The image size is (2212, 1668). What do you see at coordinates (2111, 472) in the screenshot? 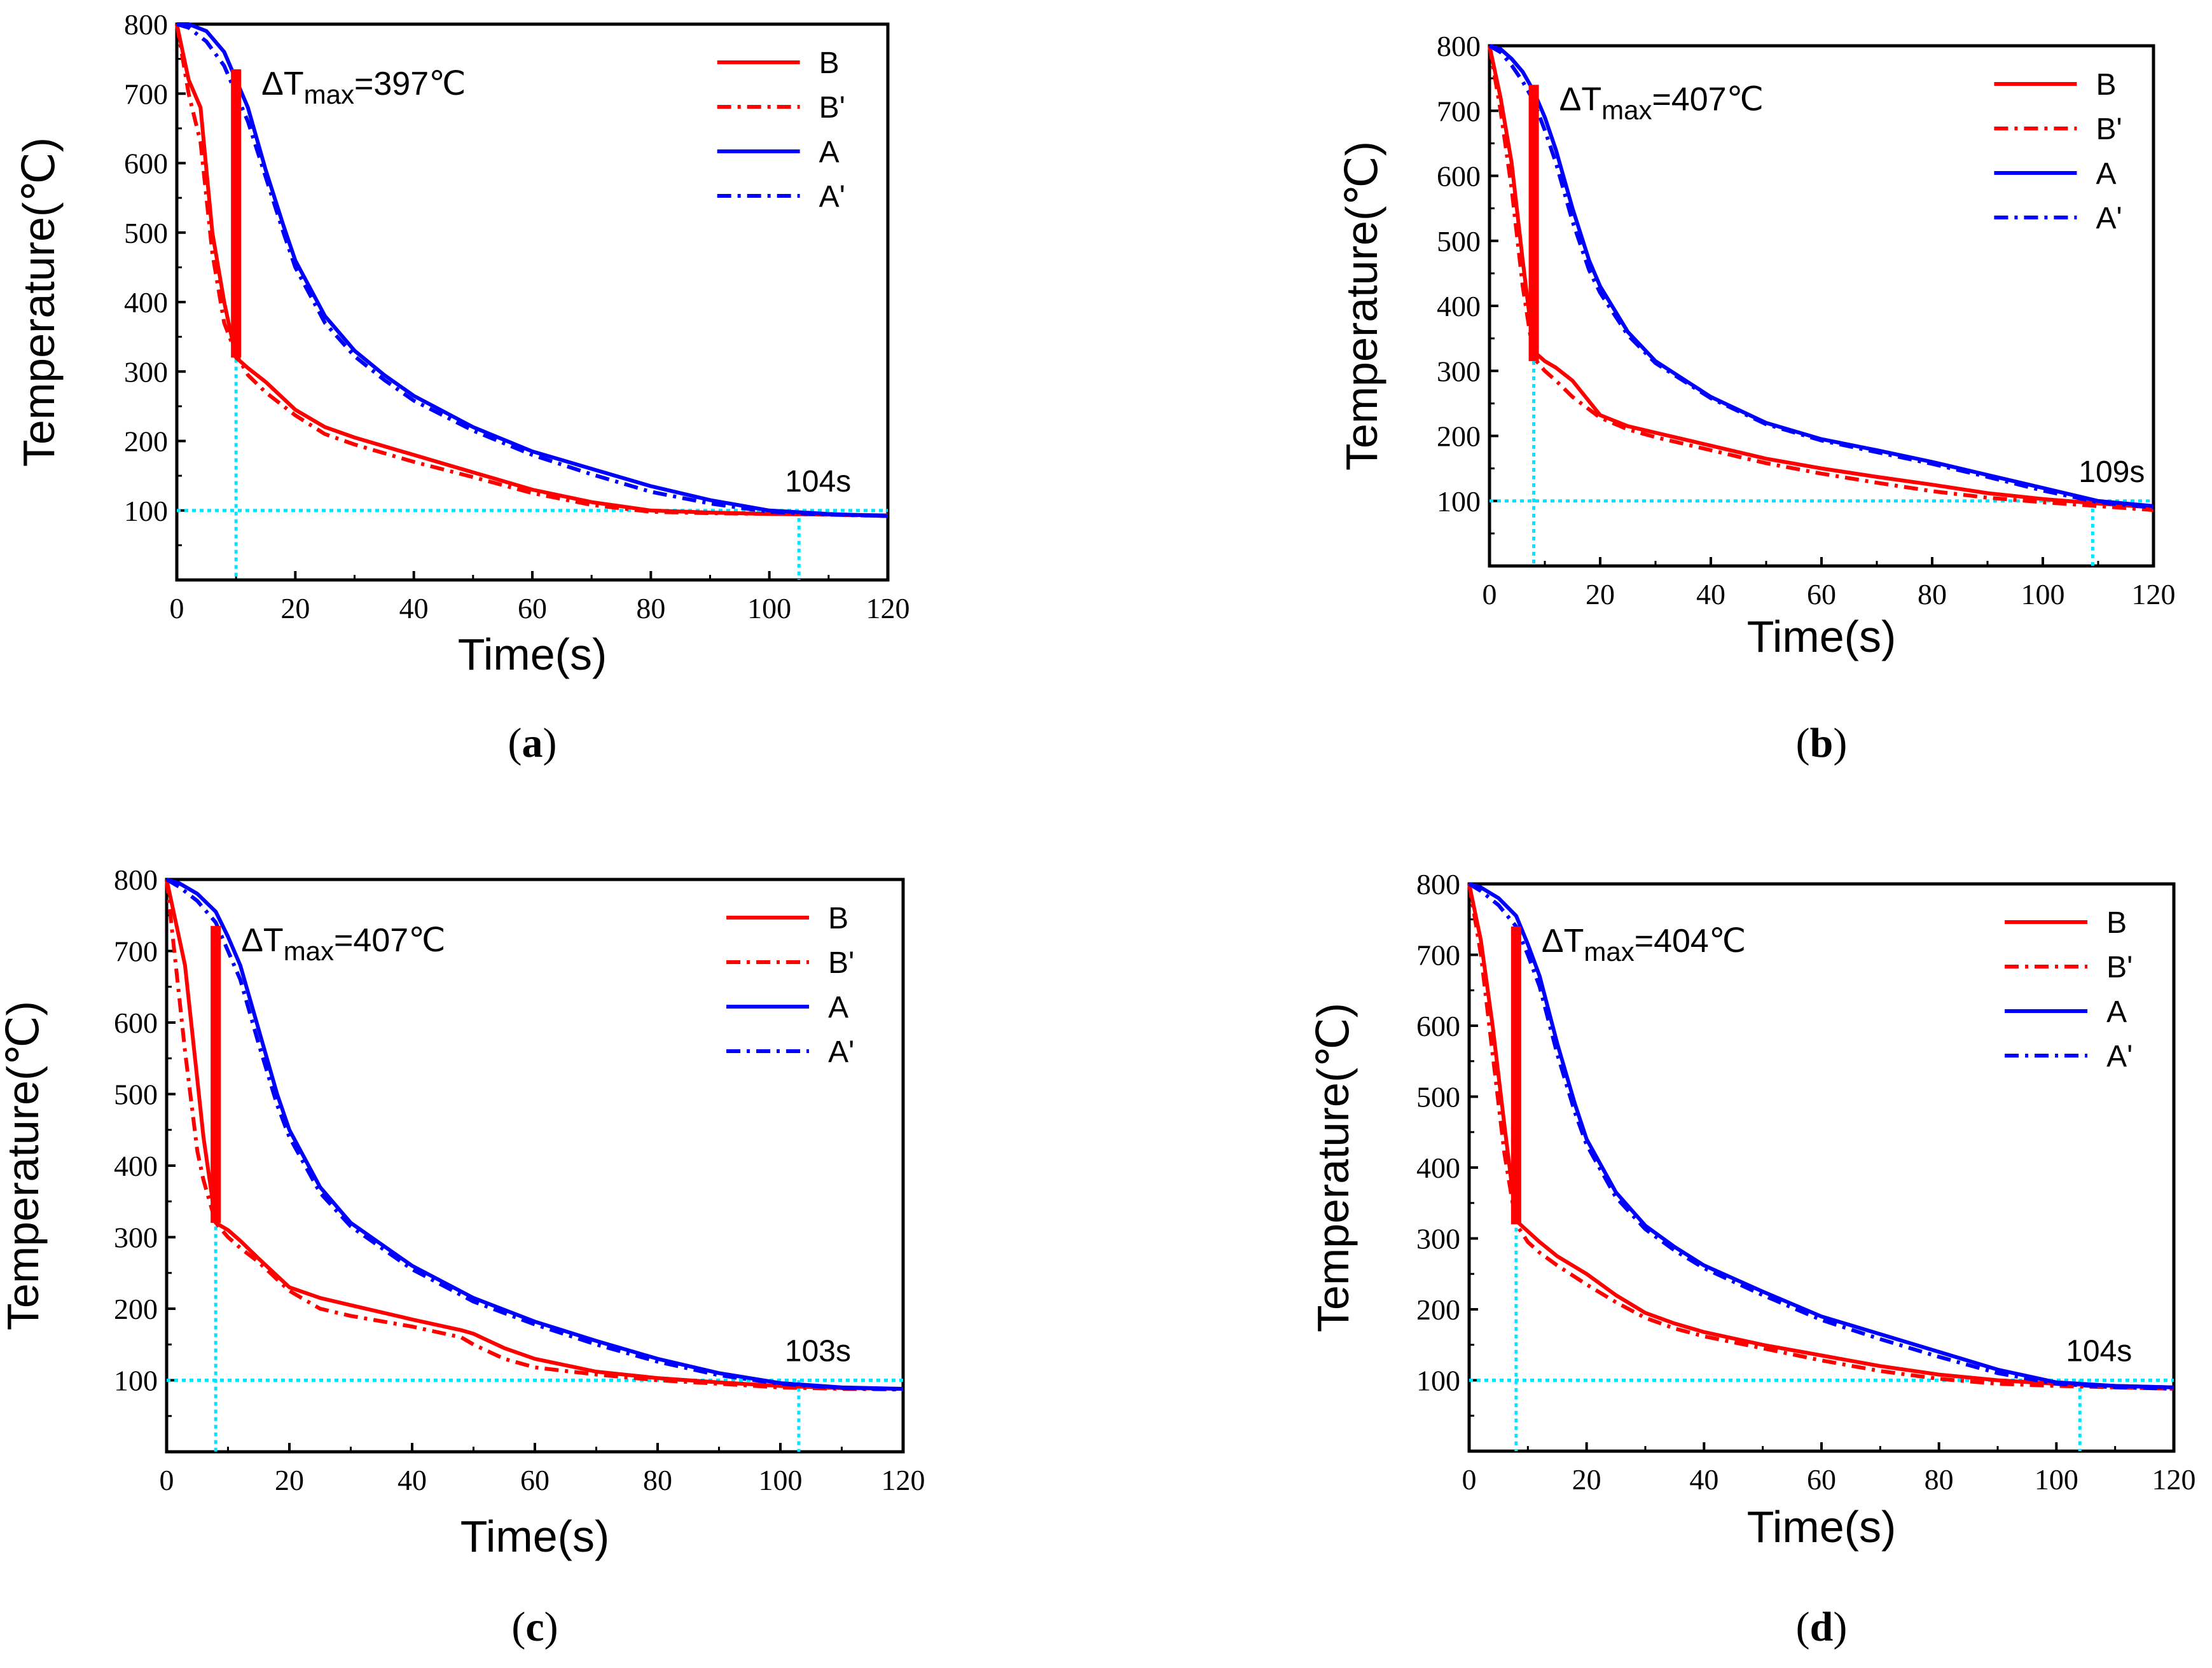
I see `crossing-time-label: 109s` at bounding box center [2111, 472].